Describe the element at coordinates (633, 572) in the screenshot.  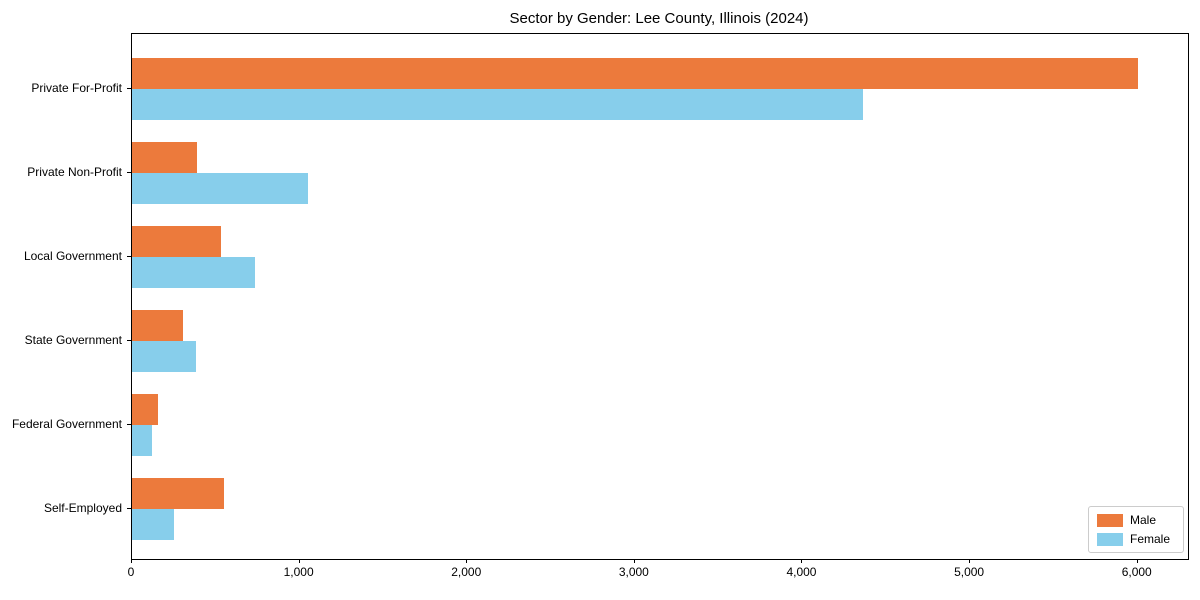
I see `x-tick-label-3: 3,000` at that location.